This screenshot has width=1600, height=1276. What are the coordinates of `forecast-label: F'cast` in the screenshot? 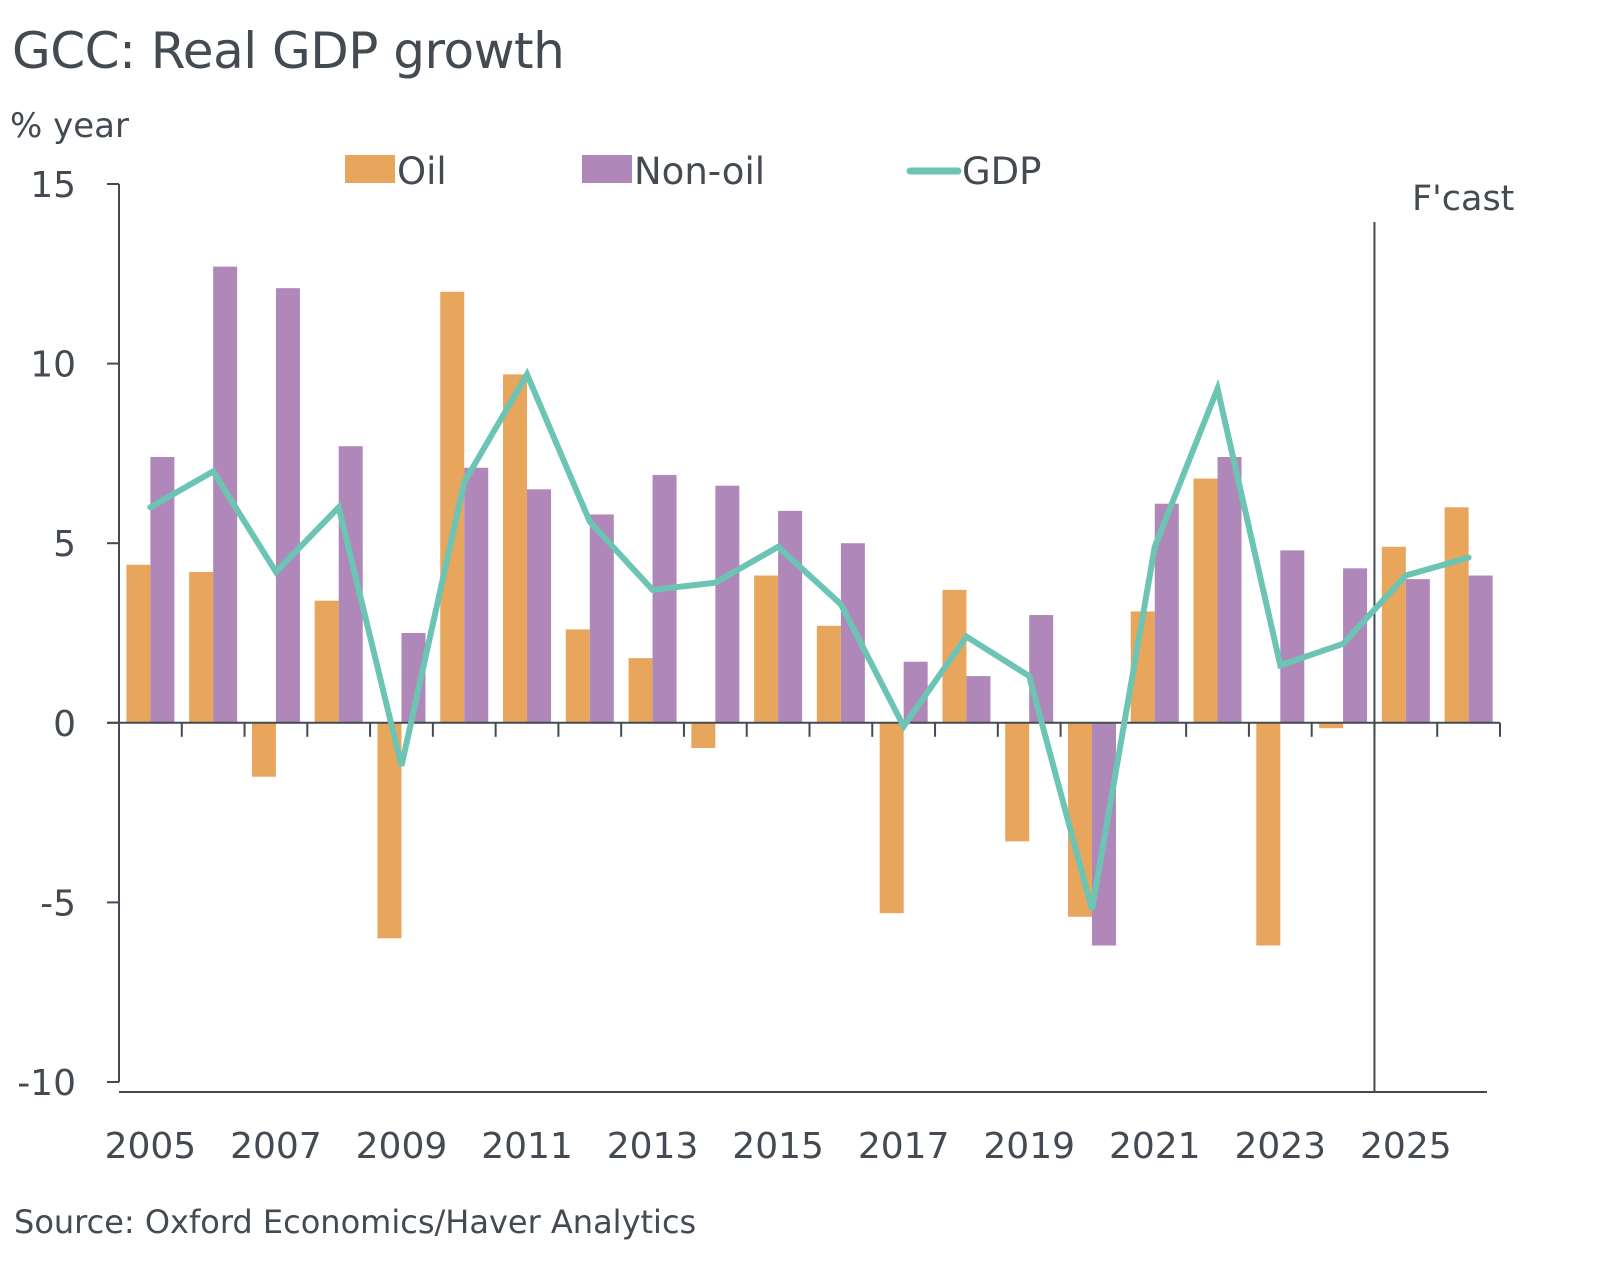 It's located at (1463, 199).